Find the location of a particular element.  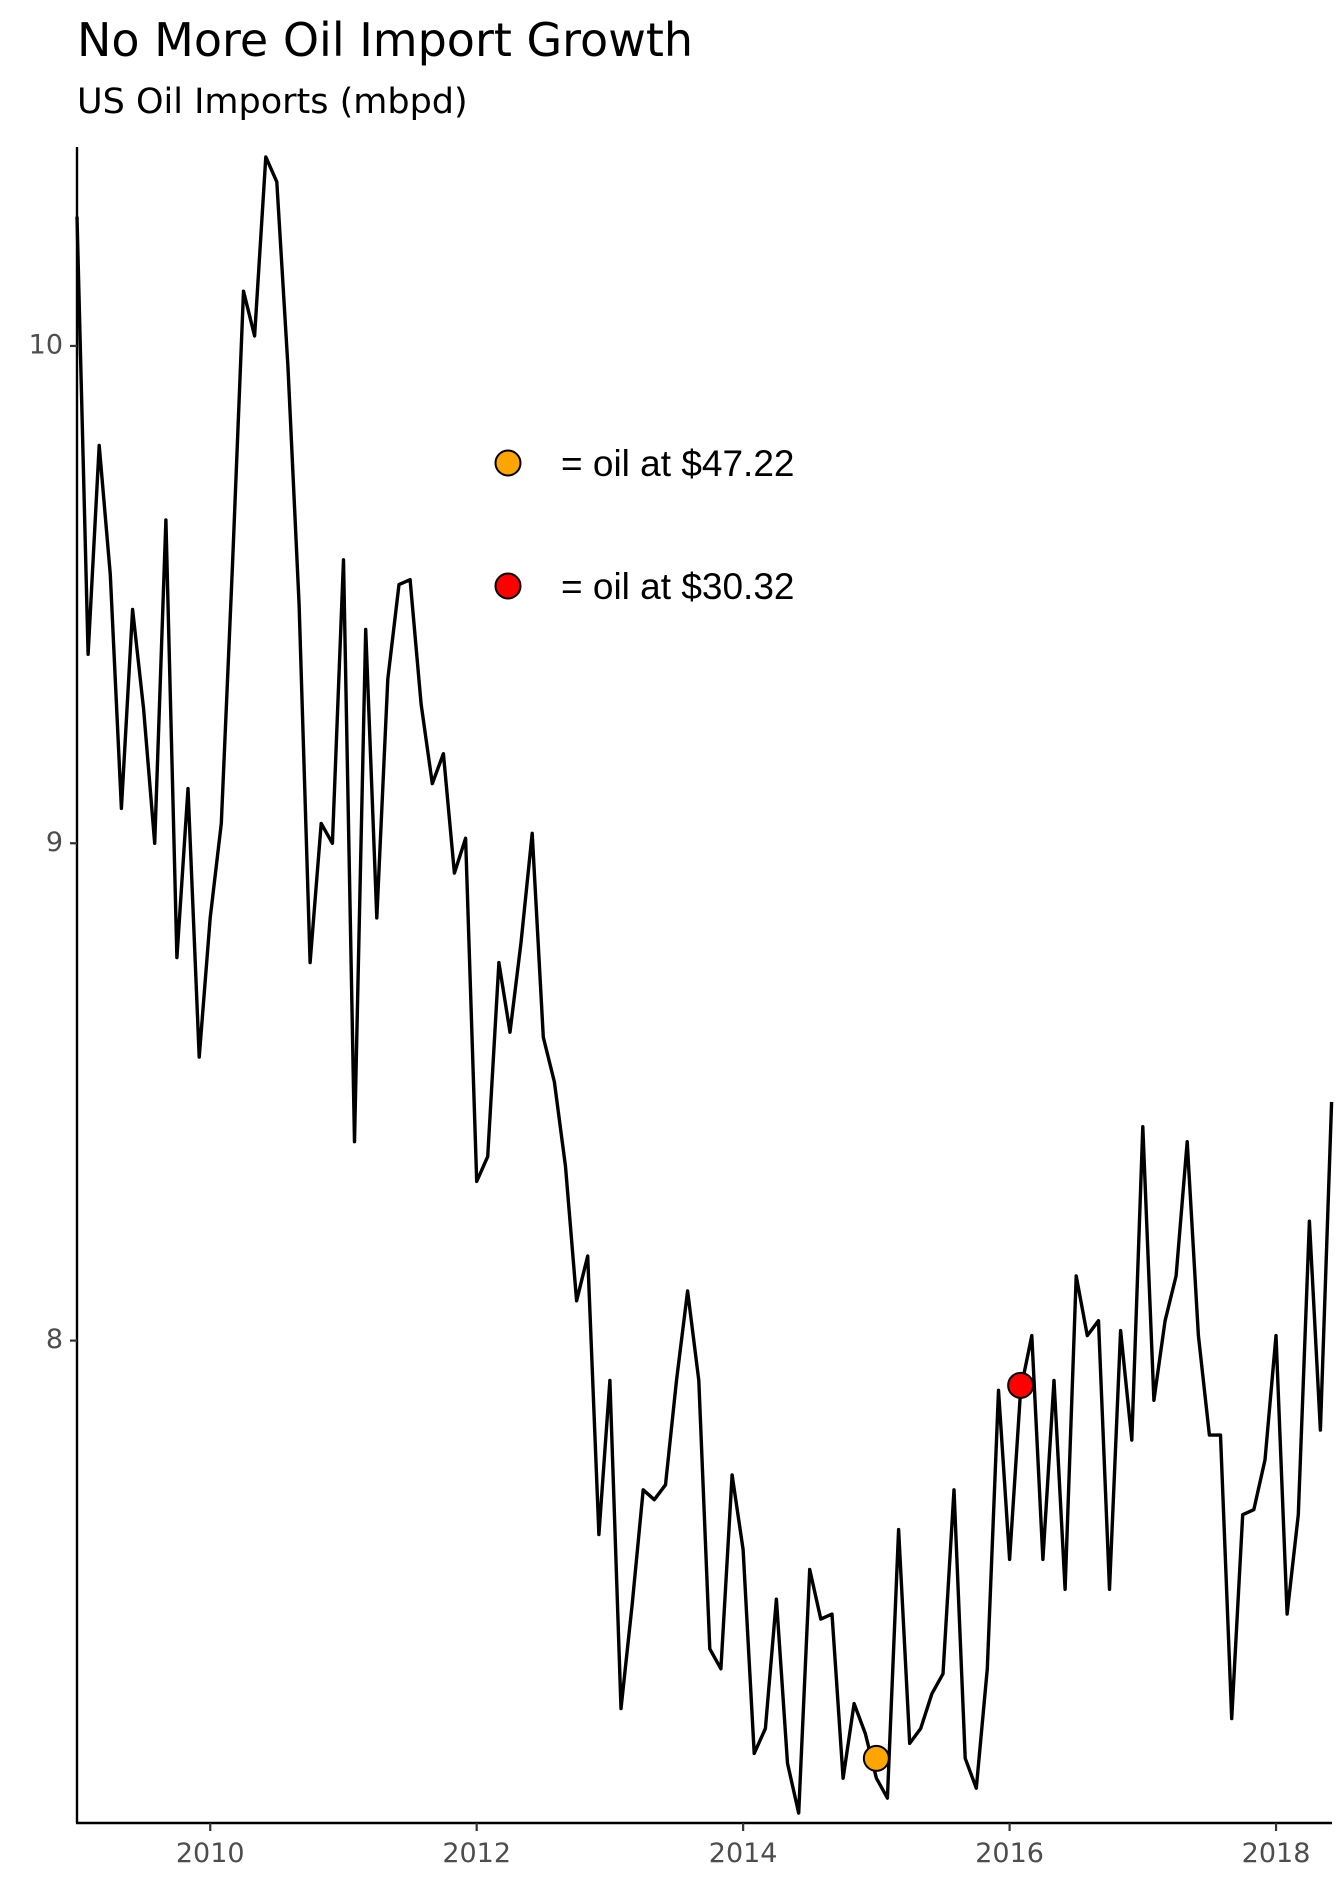

y-ticks: 8 9 10 is located at coordinates (53, 842).